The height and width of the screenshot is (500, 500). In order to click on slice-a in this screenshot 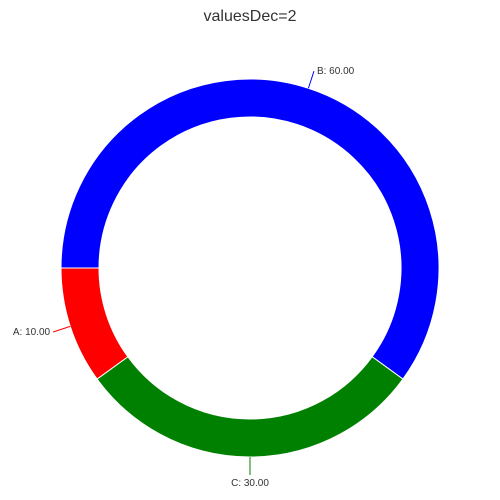, I will do `click(94, 323)`.